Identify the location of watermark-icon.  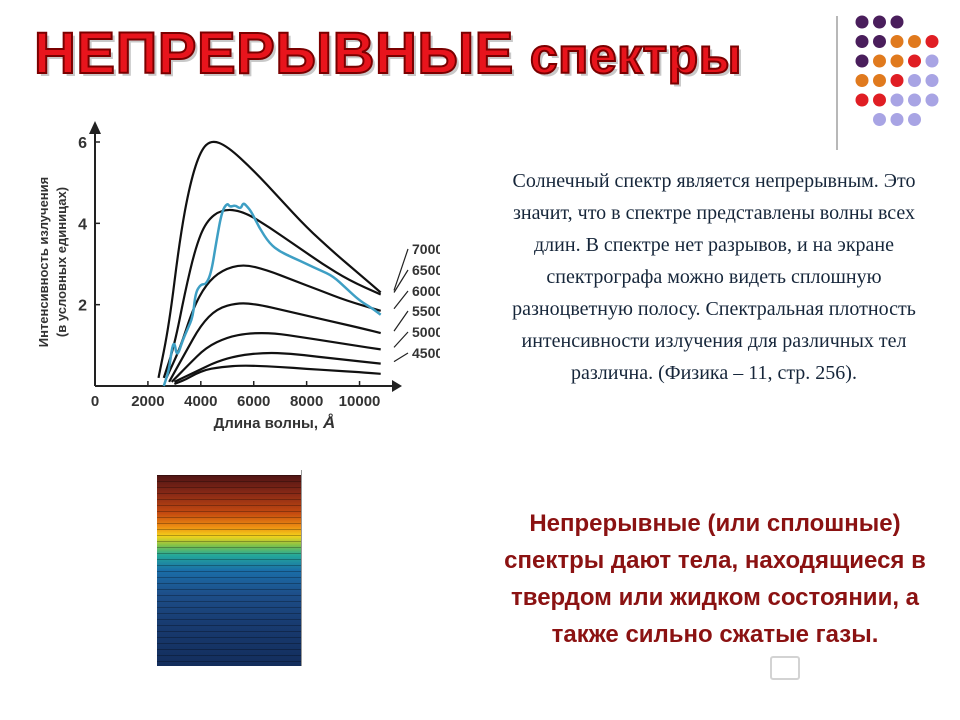
(785, 668).